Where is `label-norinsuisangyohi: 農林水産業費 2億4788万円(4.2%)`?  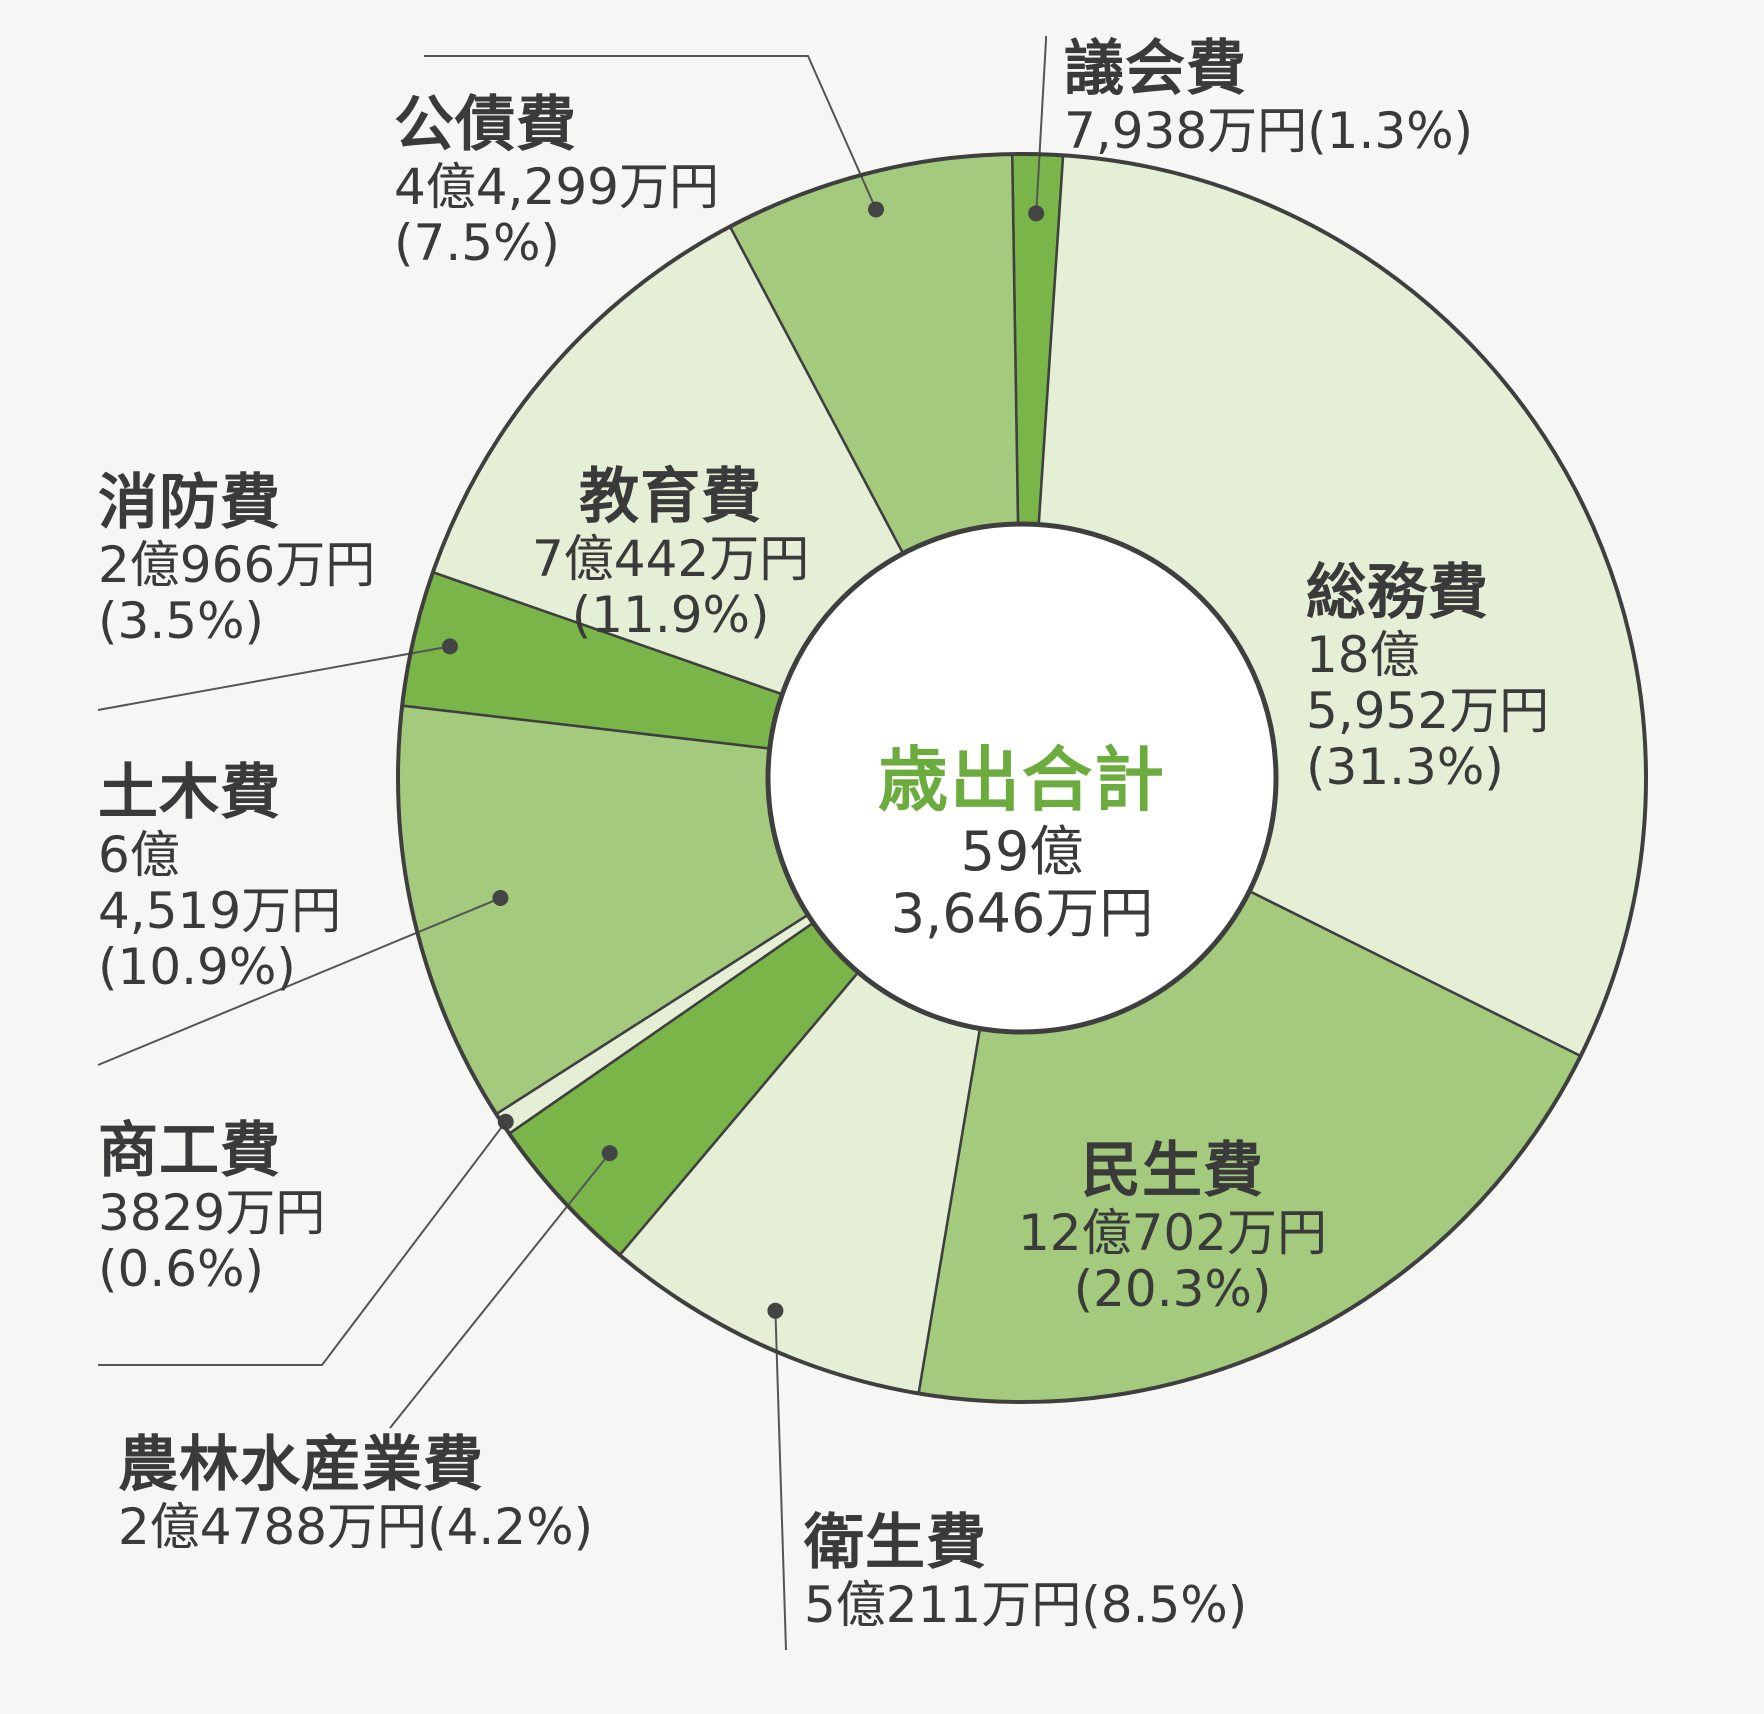 label-norinsuisangyohi: 農林水産業費 2億4788万円(4.2%) is located at coordinates (356, 1493).